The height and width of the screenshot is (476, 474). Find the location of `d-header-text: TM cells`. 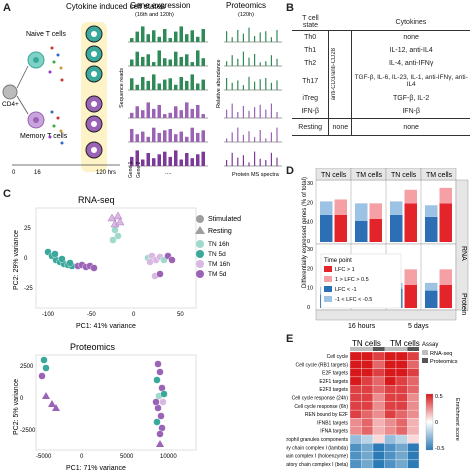

d-header-text: TM cells is located at coordinates (439, 175).